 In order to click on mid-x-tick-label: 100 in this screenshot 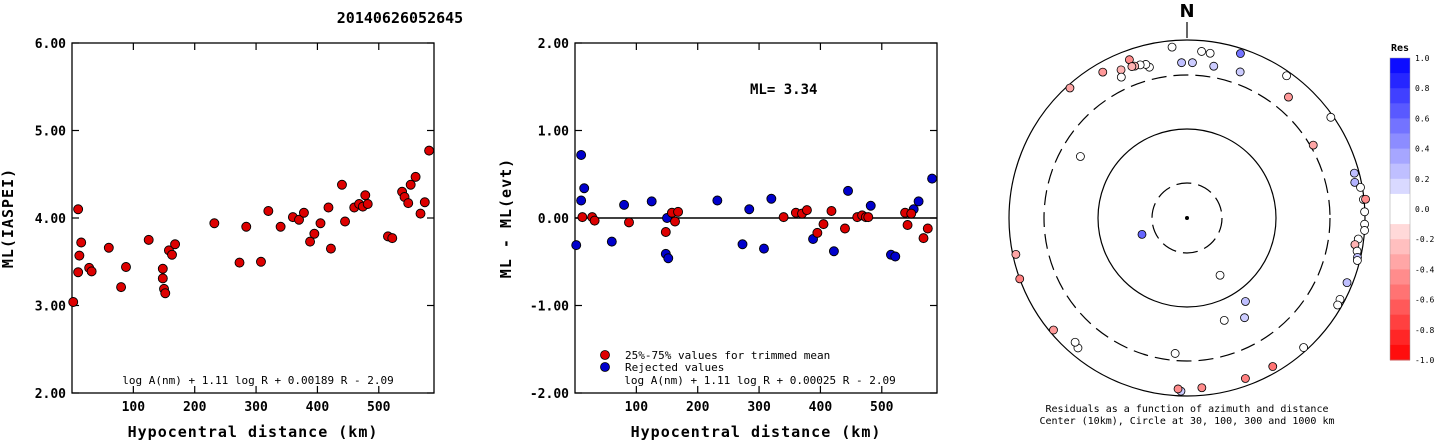, I will do `click(637, 407)`.